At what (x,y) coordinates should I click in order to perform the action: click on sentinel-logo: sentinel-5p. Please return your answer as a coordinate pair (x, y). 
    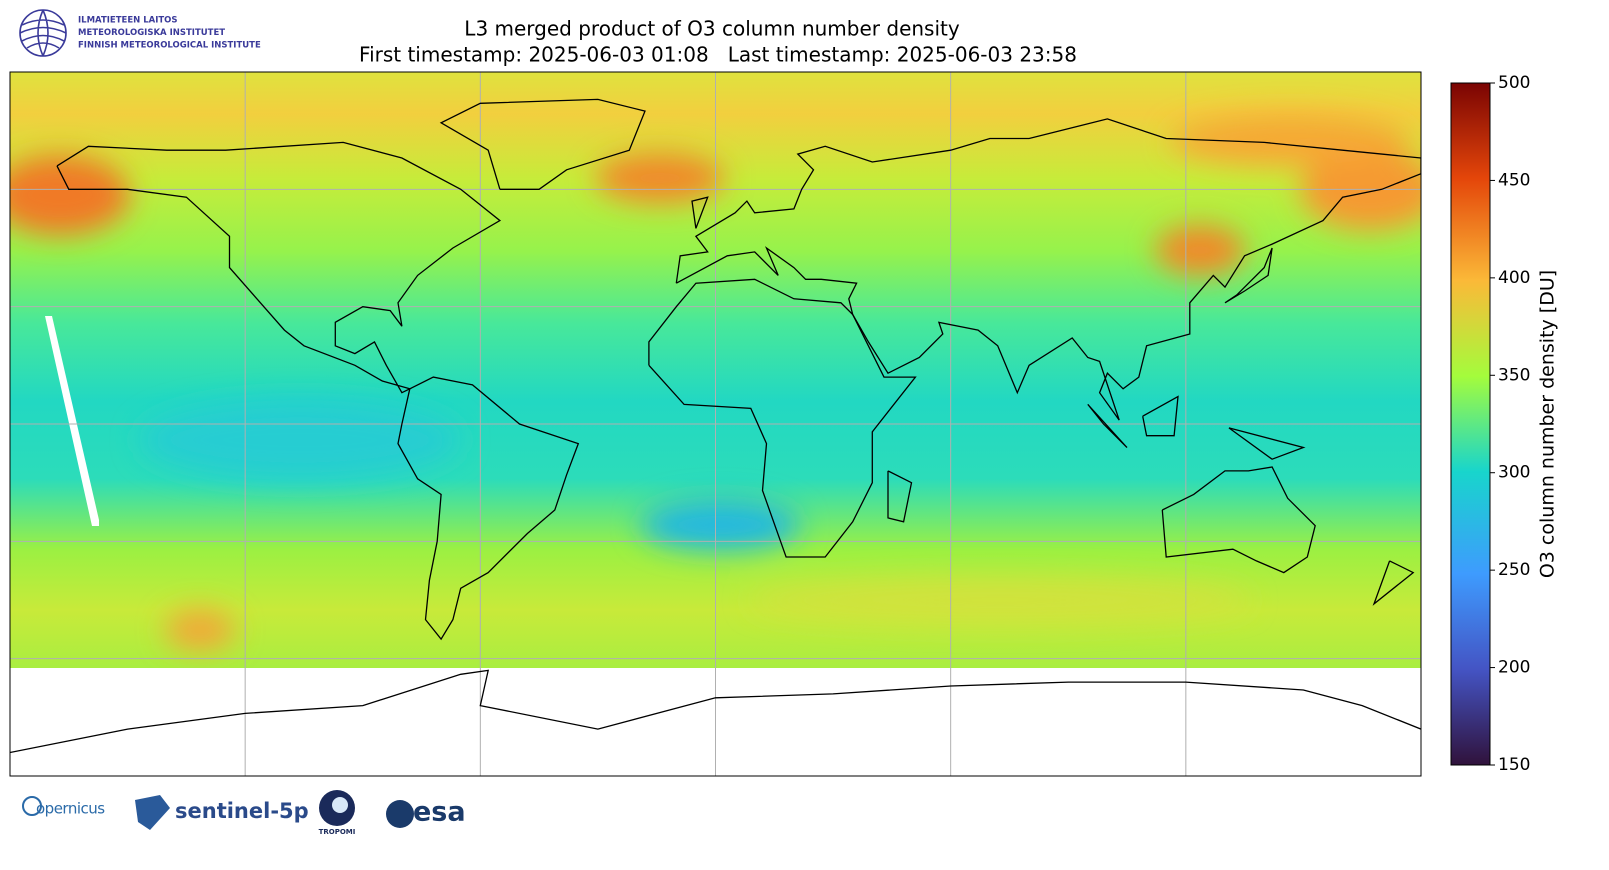
    Looking at the image, I should click on (222, 812).